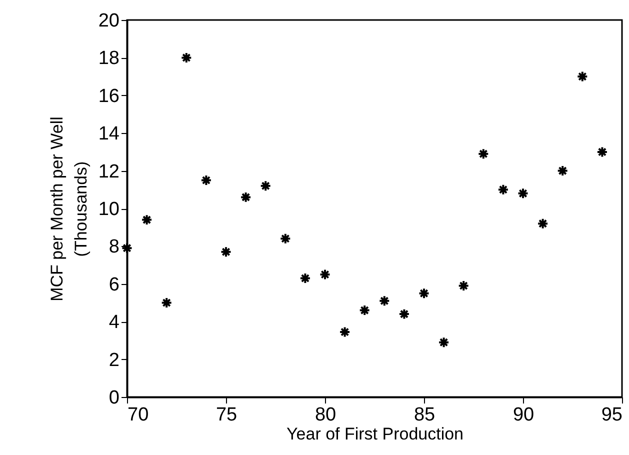  What do you see at coordinates (109, 209) in the screenshot?
I see `y-tick-label: 10` at bounding box center [109, 209].